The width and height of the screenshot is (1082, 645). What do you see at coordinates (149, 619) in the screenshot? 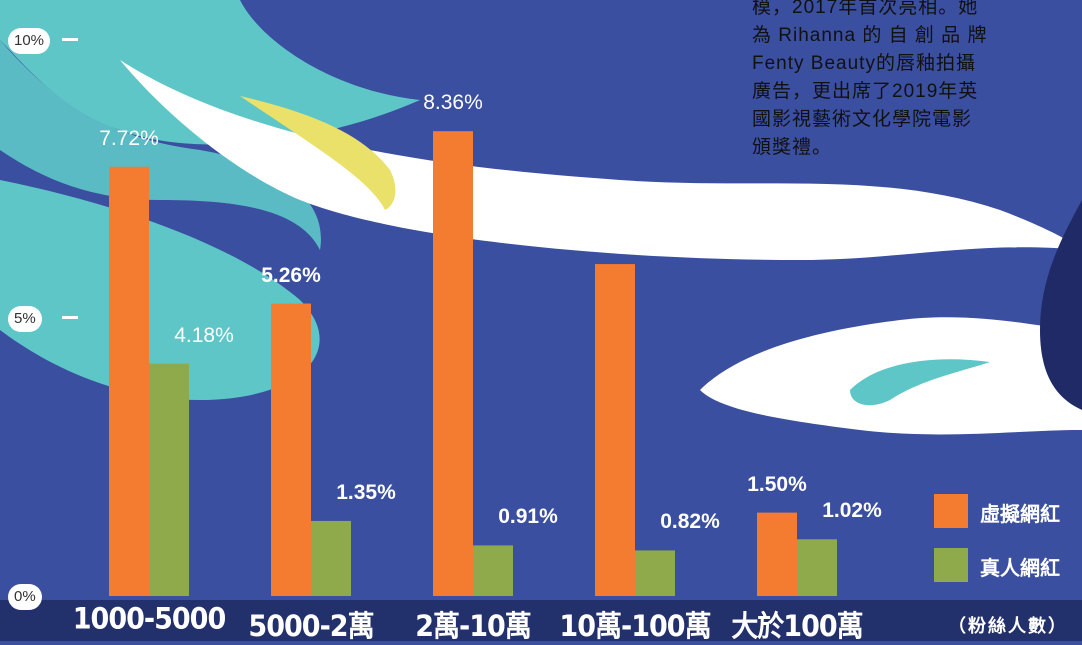
I see `x-tick-label-0: 1000-5000` at bounding box center [149, 619].